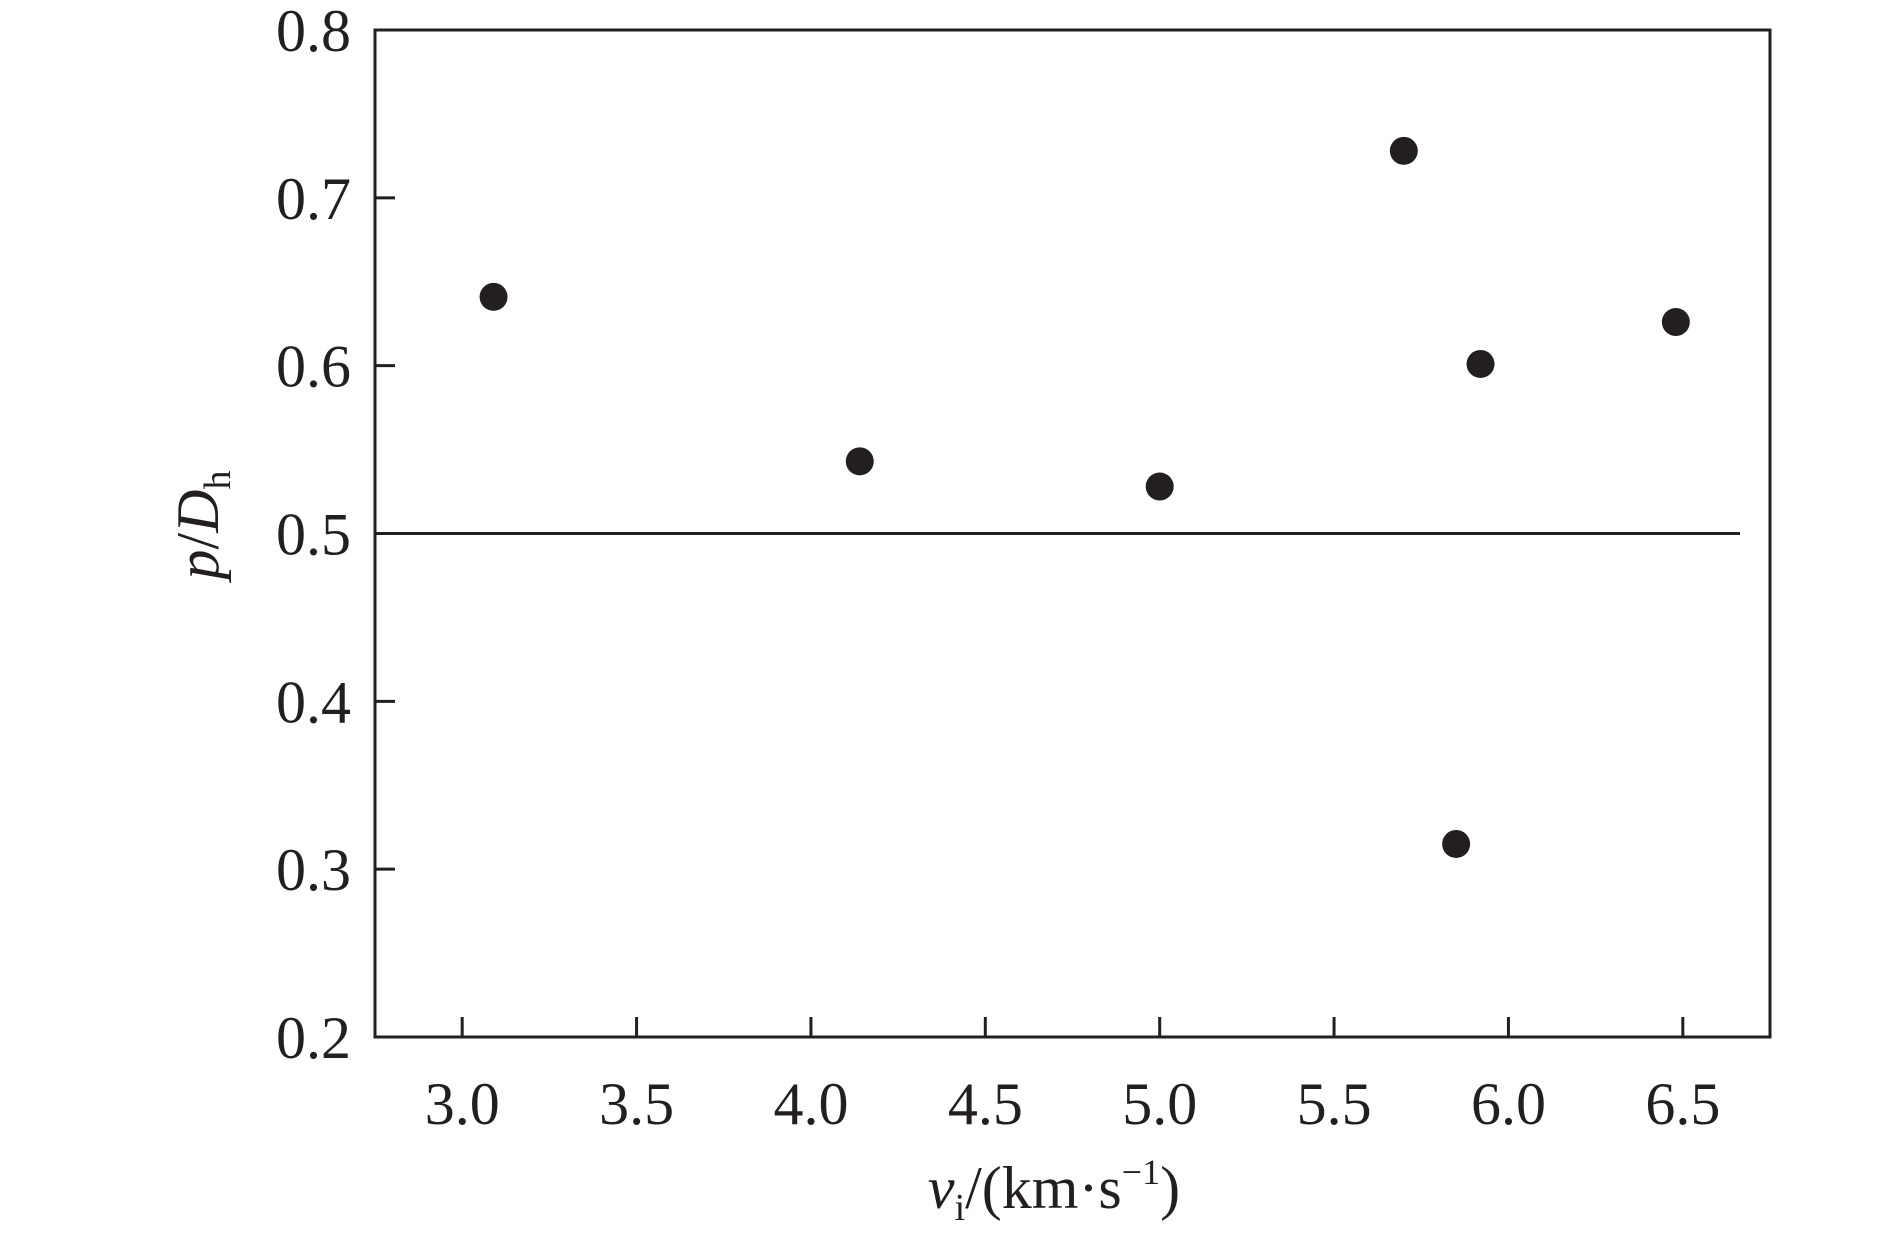 The width and height of the screenshot is (1890, 1233). What do you see at coordinates (313, 702) in the screenshot?
I see `y-tick-label: 0.4` at bounding box center [313, 702].